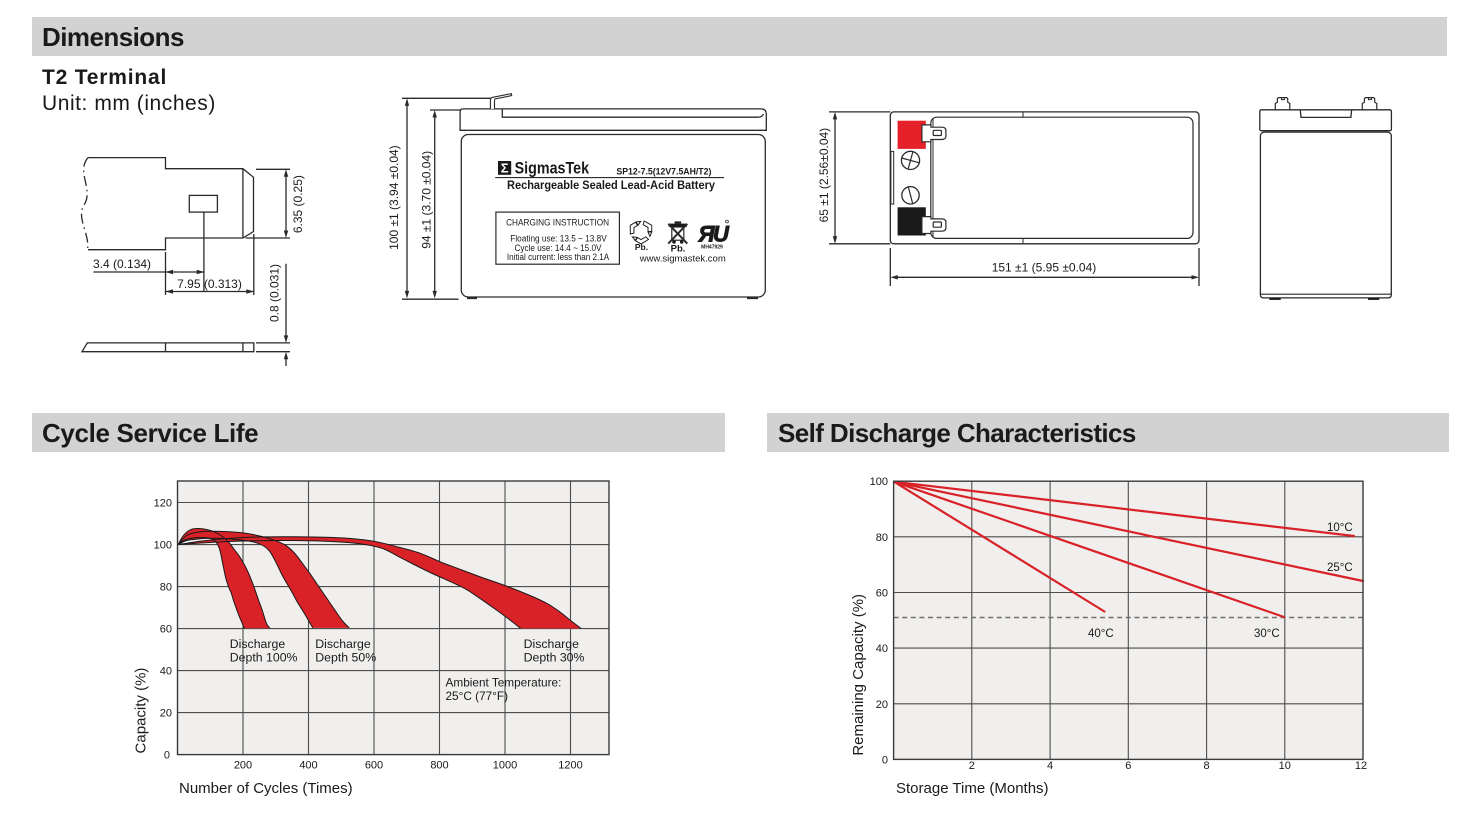  What do you see at coordinates (558, 257) in the screenshot?
I see `svg-text:Initial current: less than 2.1: Initial current: less than 2.1A` at bounding box center [558, 257].